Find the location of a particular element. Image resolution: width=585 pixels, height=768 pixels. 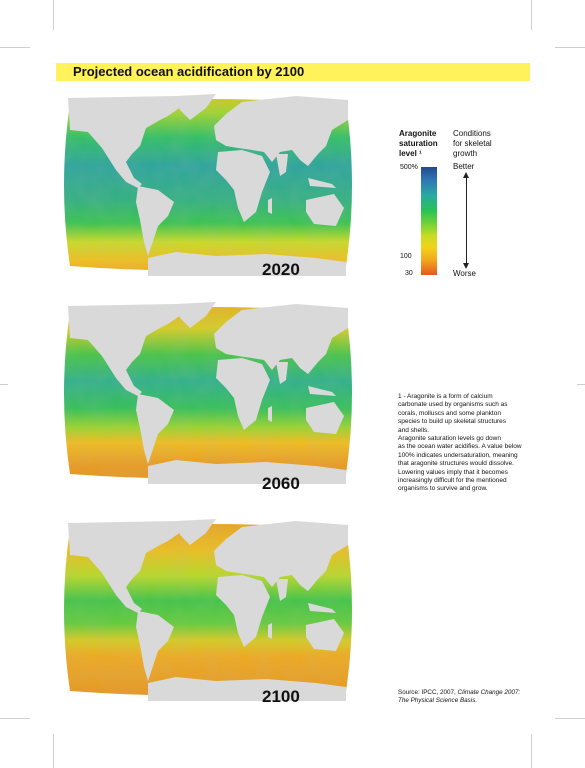

legend-heading-line: saturation is located at coordinates (418, 143).